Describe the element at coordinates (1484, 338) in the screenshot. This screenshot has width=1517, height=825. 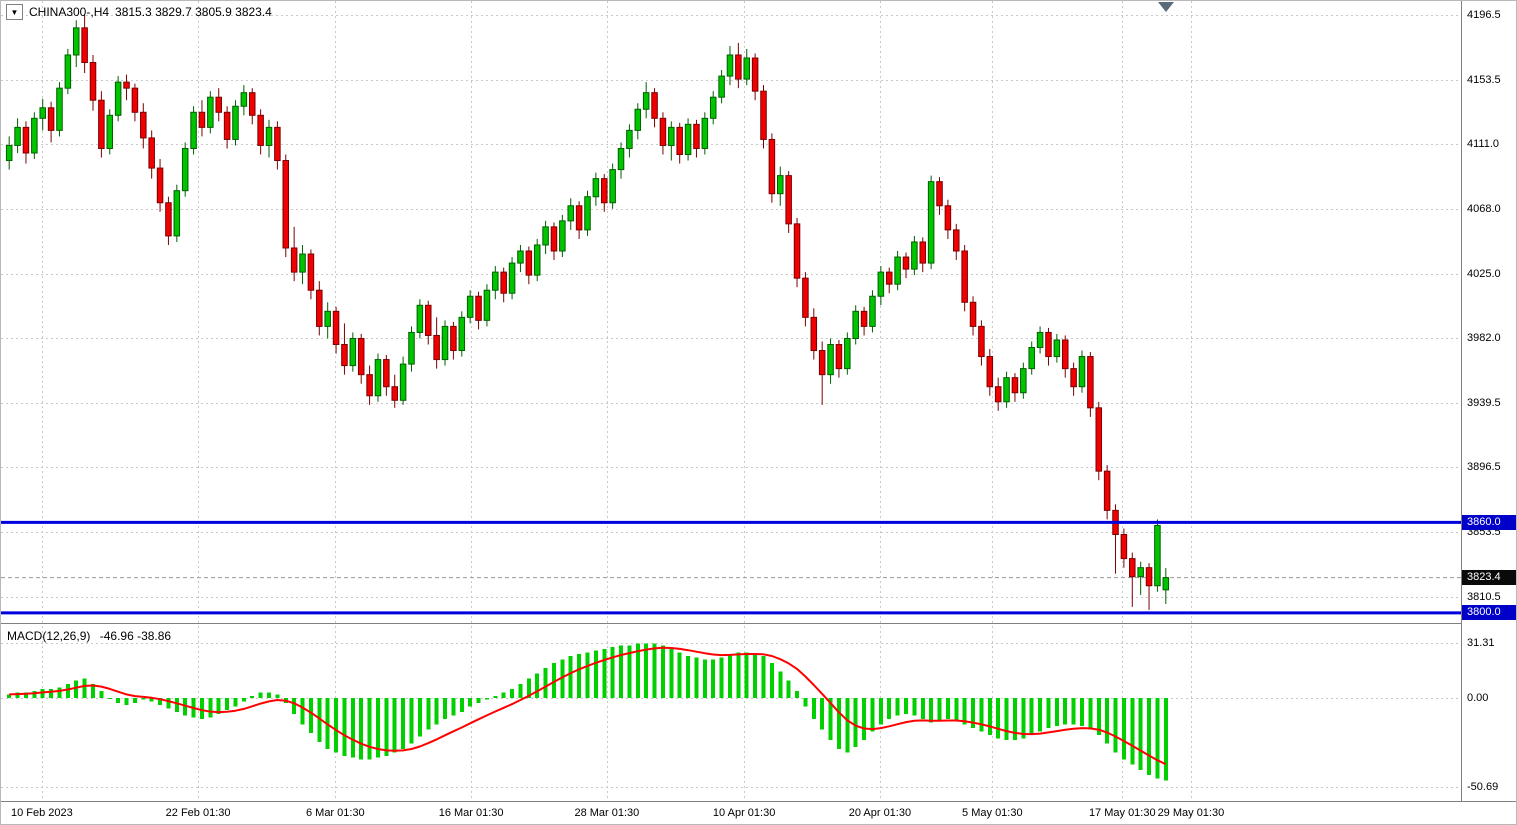
I see `price-axis-label: 3982.0` at that location.